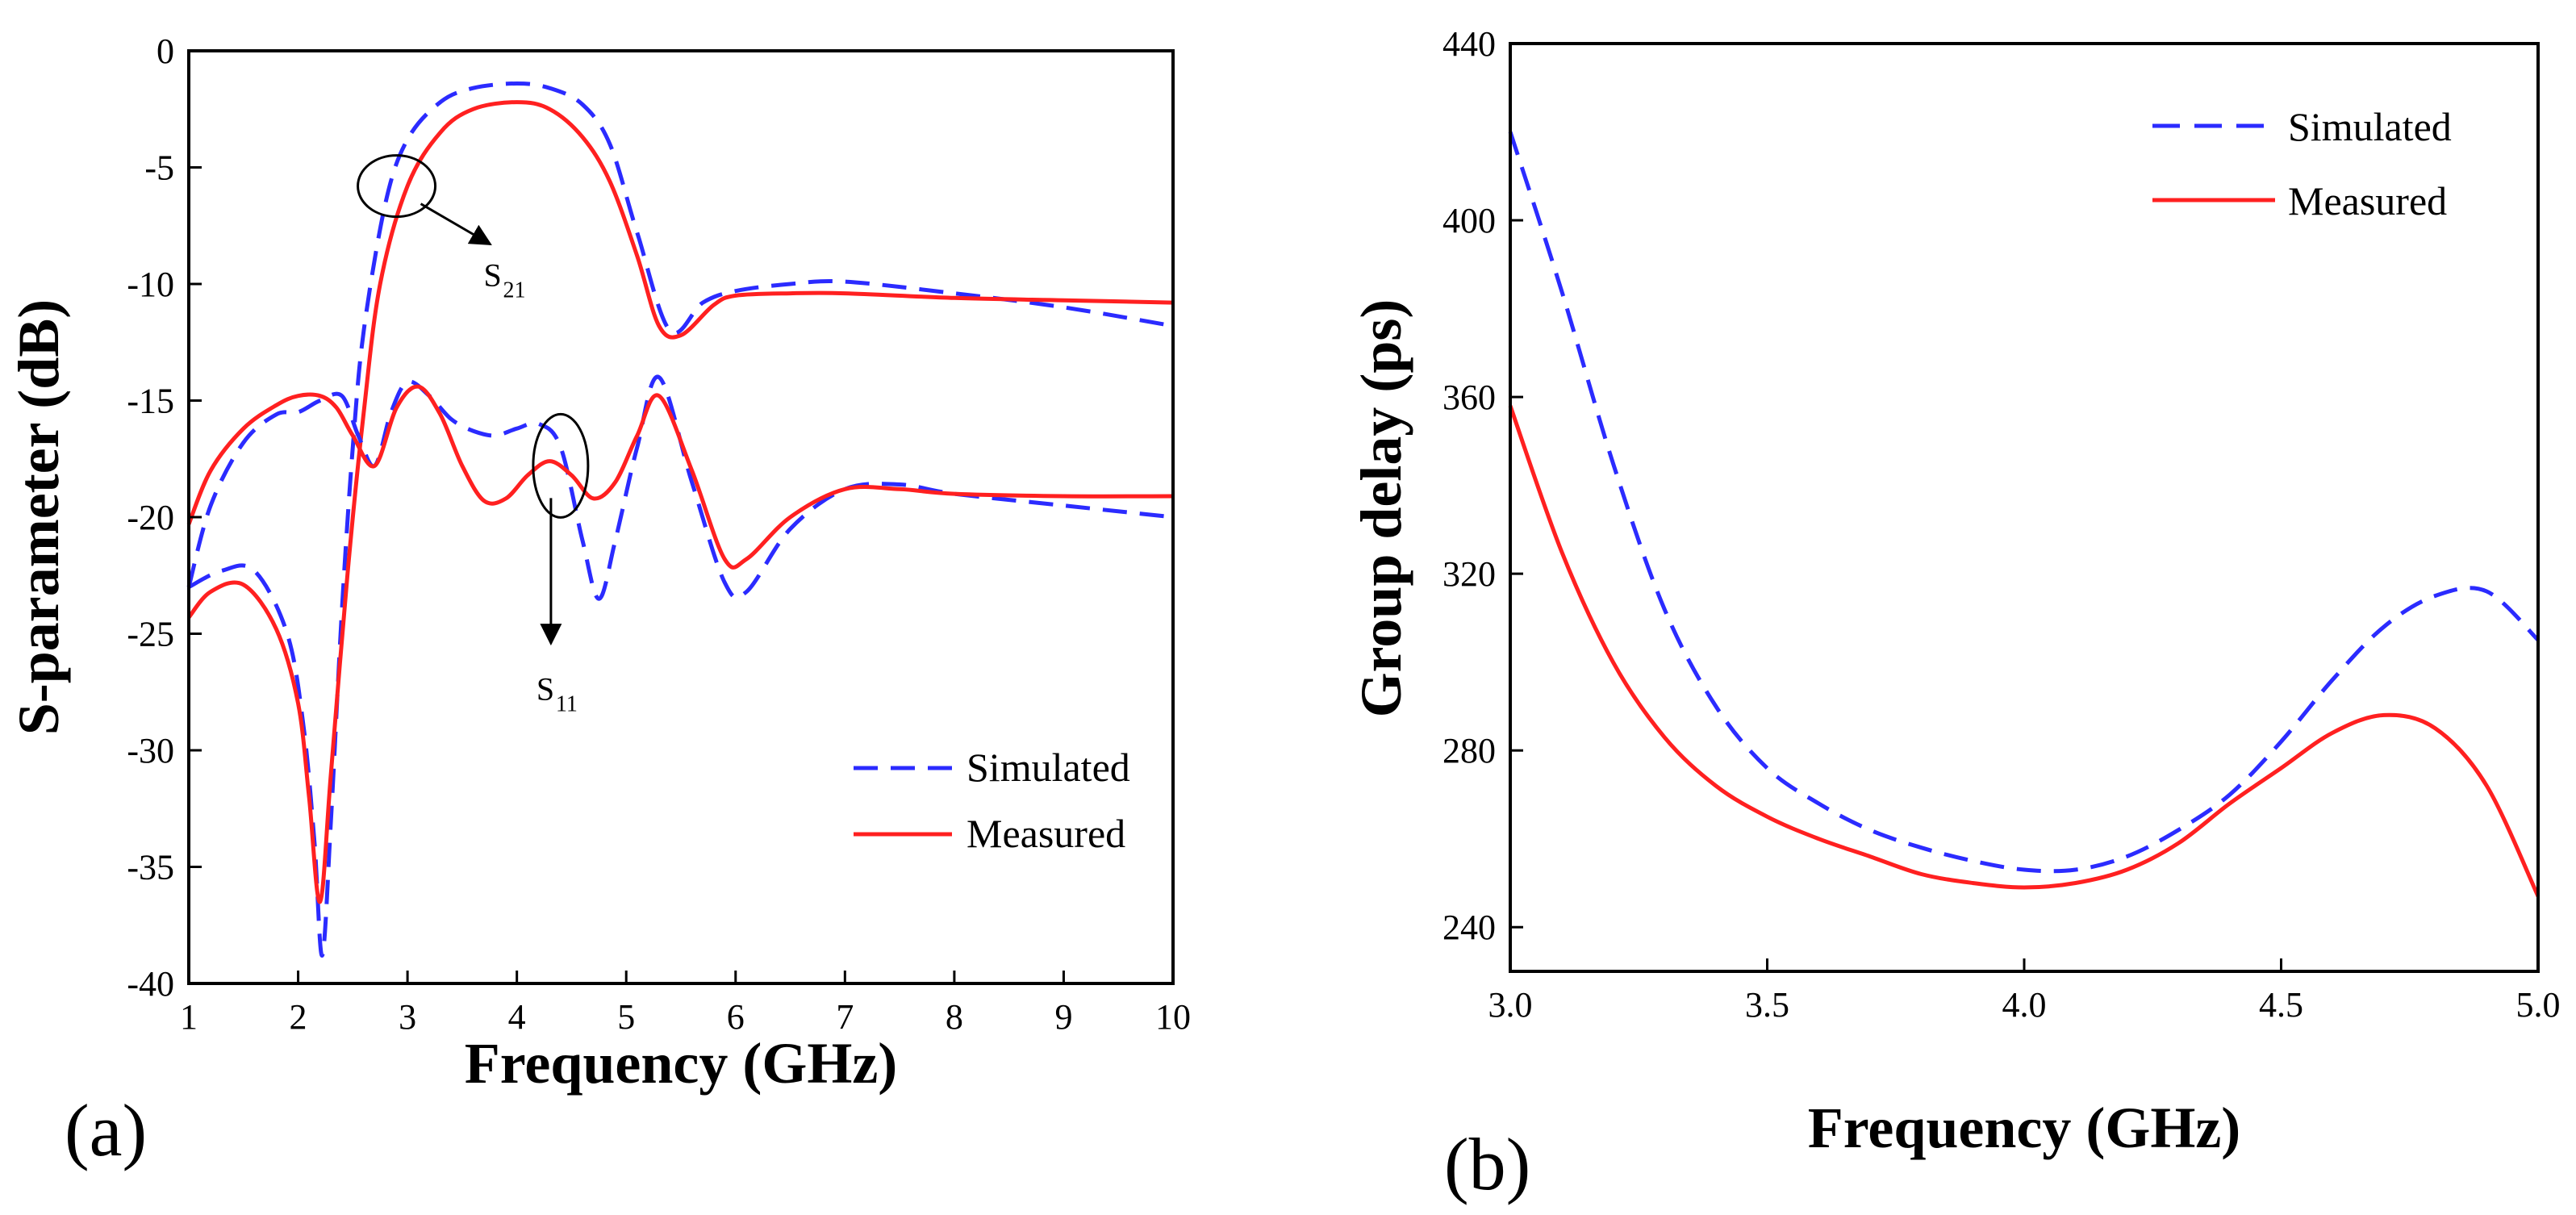 The image size is (2576, 1215). I want to click on panel-a-y-tick-label: -10, so click(150, 284).